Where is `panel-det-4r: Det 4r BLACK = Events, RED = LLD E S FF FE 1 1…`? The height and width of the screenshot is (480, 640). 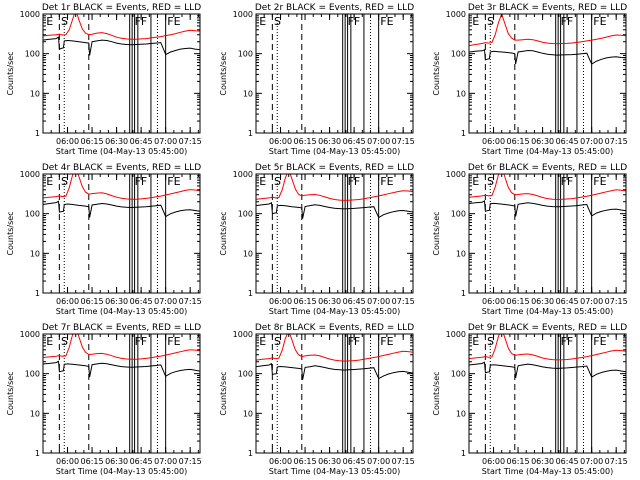
panel-det-4r: Det 4r BLACK = Events, RED = LLD E S FF FE 1 1… is located at coordinates (104, 239).